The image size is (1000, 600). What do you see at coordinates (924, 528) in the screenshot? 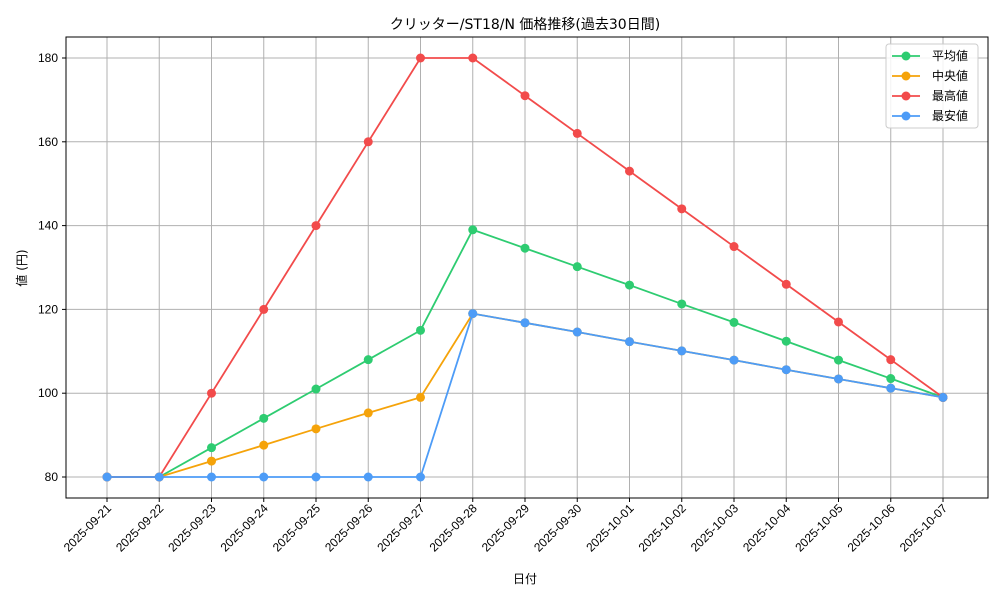
I see `x-tick-label: 2025-10-07` at bounding box center [924, 528].